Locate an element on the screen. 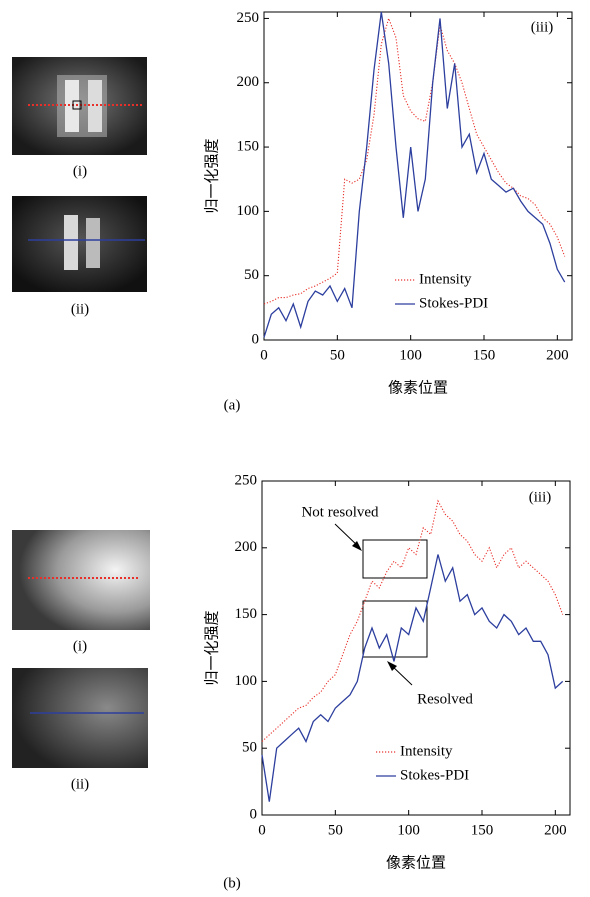 The width and height of the screenshot is (590, 897). image-b-i is located at coordinates (81, 580).